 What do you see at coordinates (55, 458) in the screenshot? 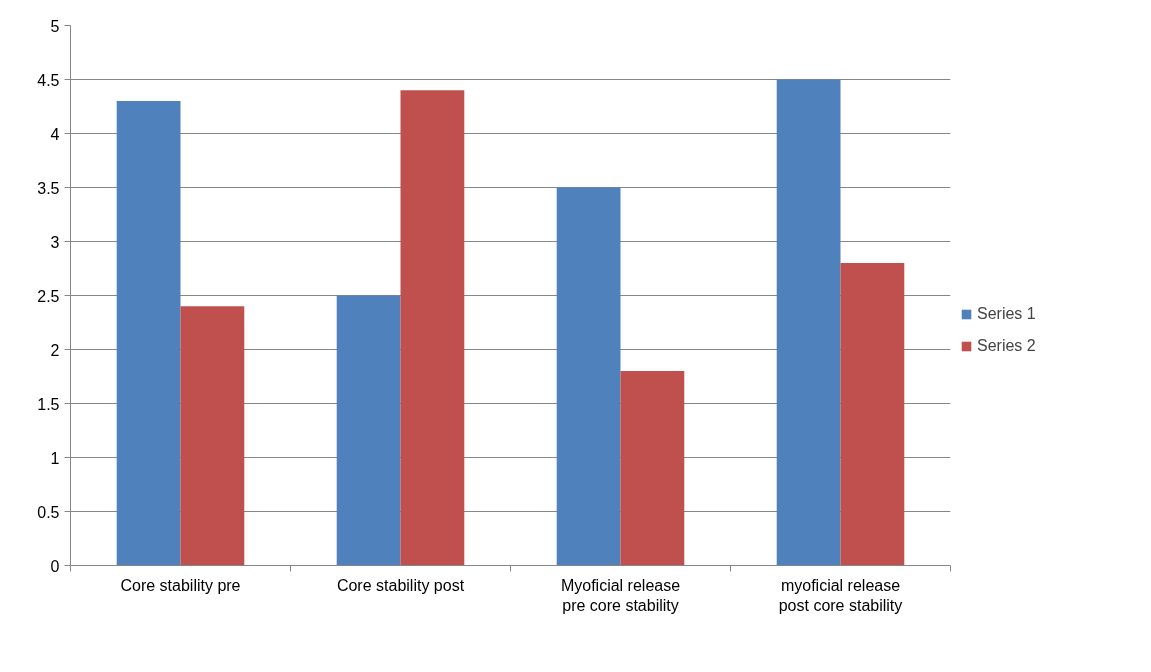
I see `y-tick-label: 1` at bounding box center [55, 458].